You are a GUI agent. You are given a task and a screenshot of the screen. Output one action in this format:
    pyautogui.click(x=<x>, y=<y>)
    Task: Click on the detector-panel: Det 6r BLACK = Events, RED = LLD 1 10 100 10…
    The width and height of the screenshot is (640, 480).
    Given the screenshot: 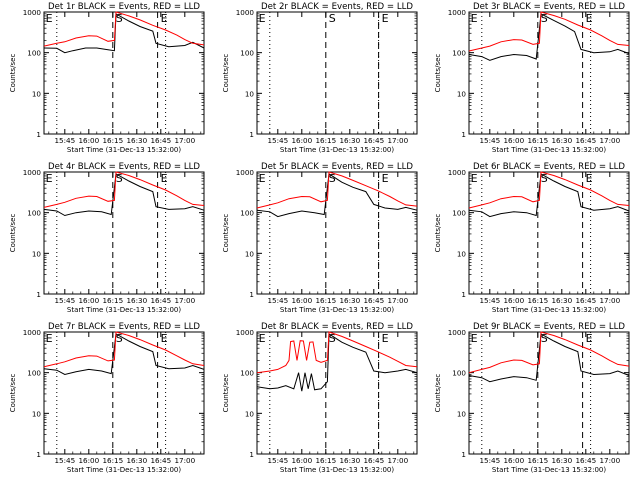 What is the action you would take?
    pyautogui.click(x=532, y=238)
    